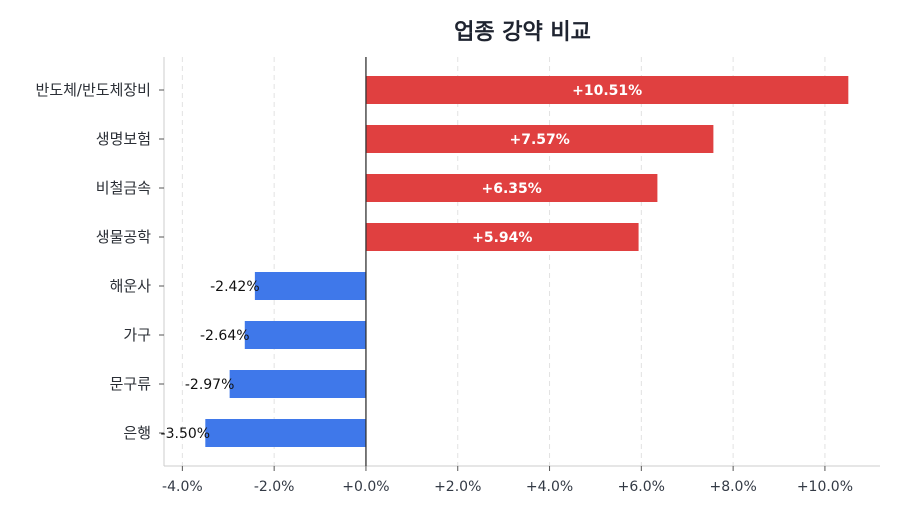 The height and width of the screenshot is (514, 900). I want to click on value-label: +6.35%, so click(512, 189).